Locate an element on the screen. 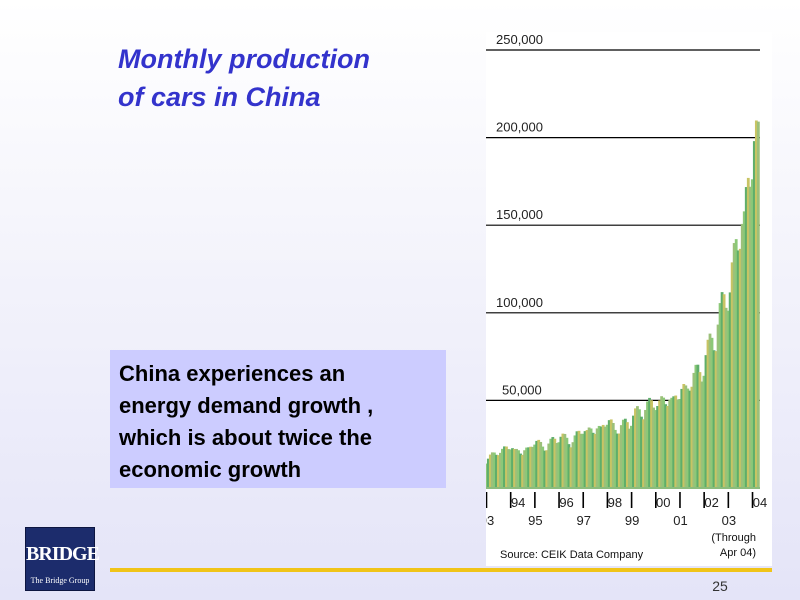 This screenshot has height=600, width=800. logo-subtitle: The Bridge Group is located at coordinates (60, 580).